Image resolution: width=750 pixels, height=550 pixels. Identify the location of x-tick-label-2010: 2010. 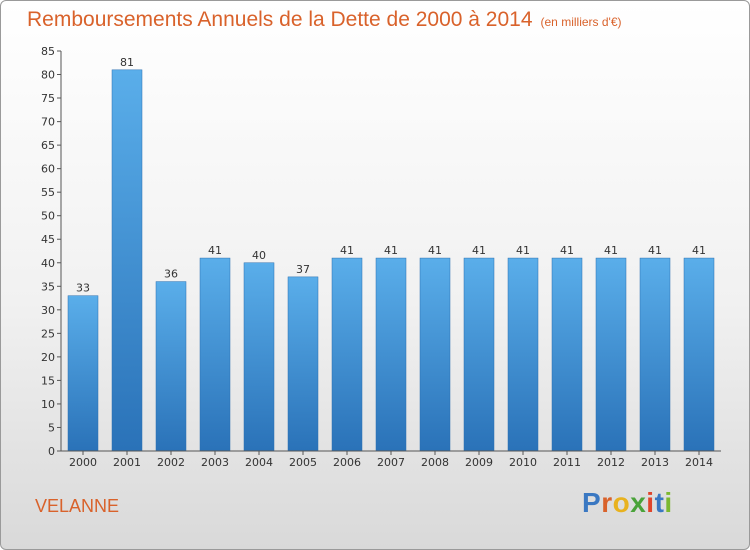
(523, 462).